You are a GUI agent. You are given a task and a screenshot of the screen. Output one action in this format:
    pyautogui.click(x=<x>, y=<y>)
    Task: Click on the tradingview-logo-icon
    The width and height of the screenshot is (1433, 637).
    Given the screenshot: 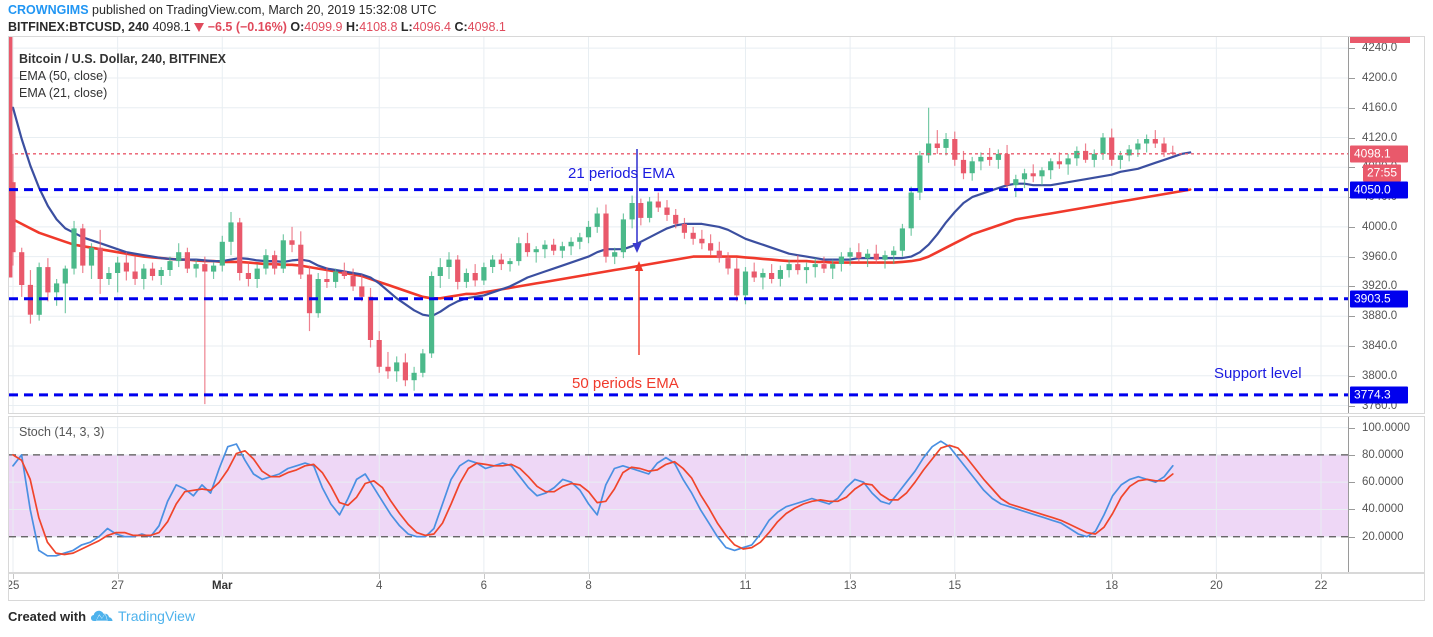 What is the action you would take?
    pyautogui.click(x=102, y=615)
    